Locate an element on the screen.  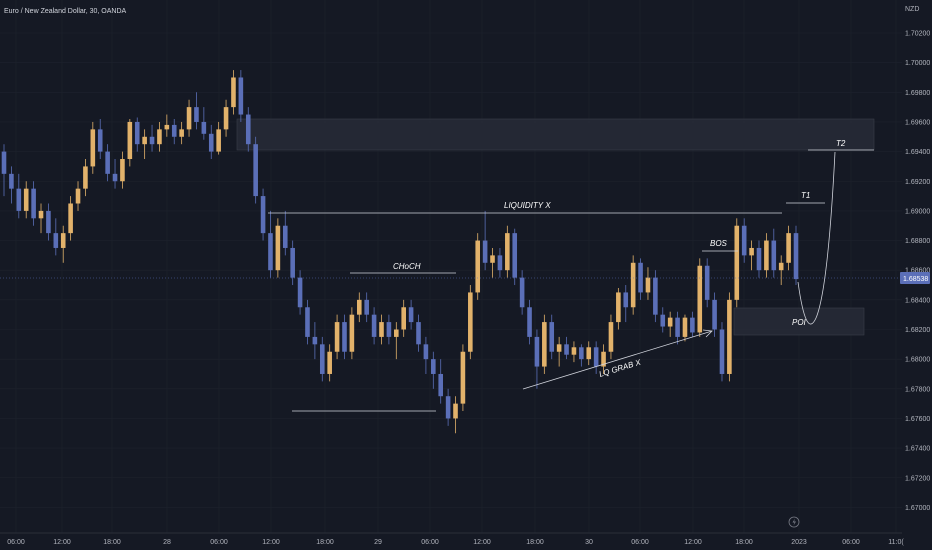
bos-label: BOS is located at coordinates (719, 243).